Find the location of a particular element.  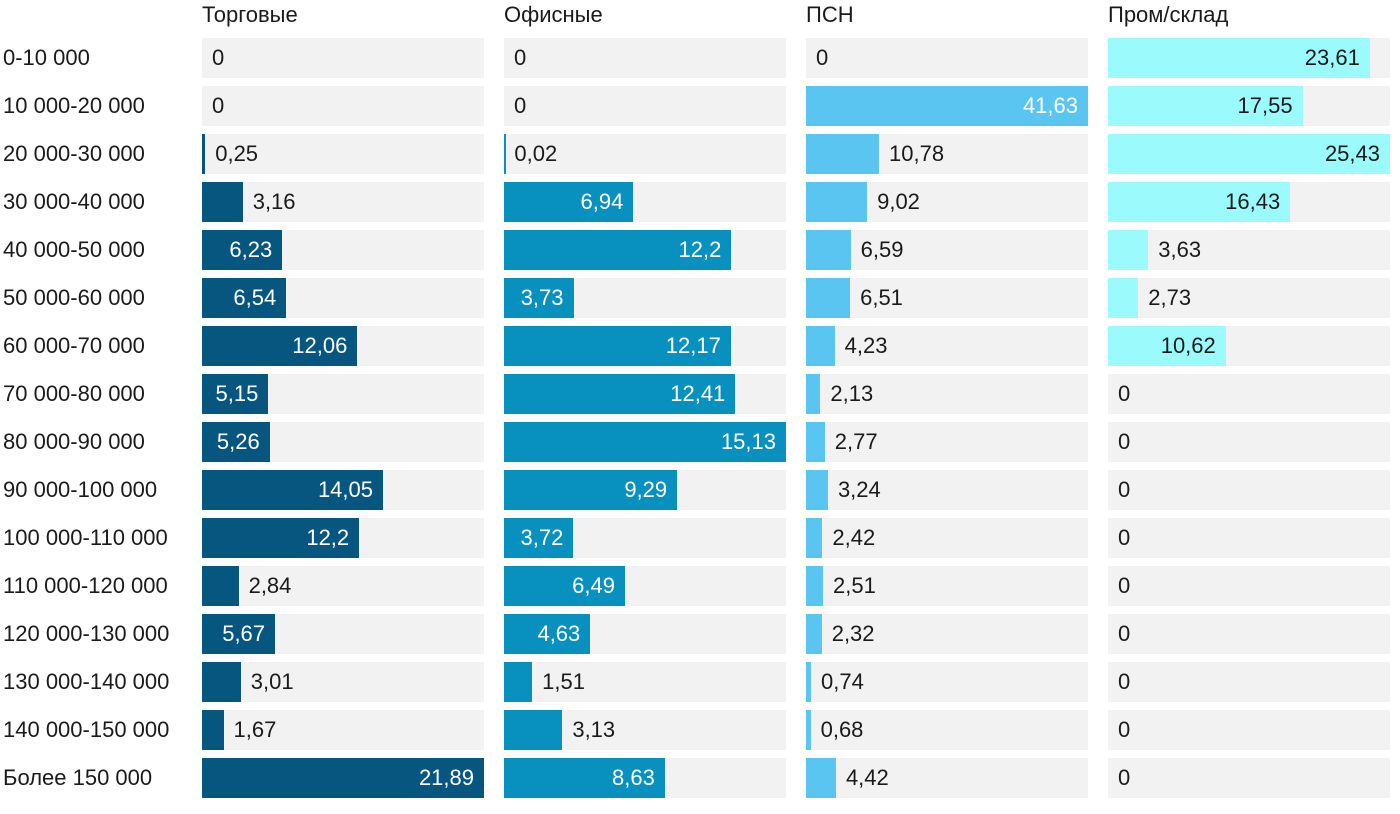

row-label: 100 000-110 000 is located at coordinates (85, 537).